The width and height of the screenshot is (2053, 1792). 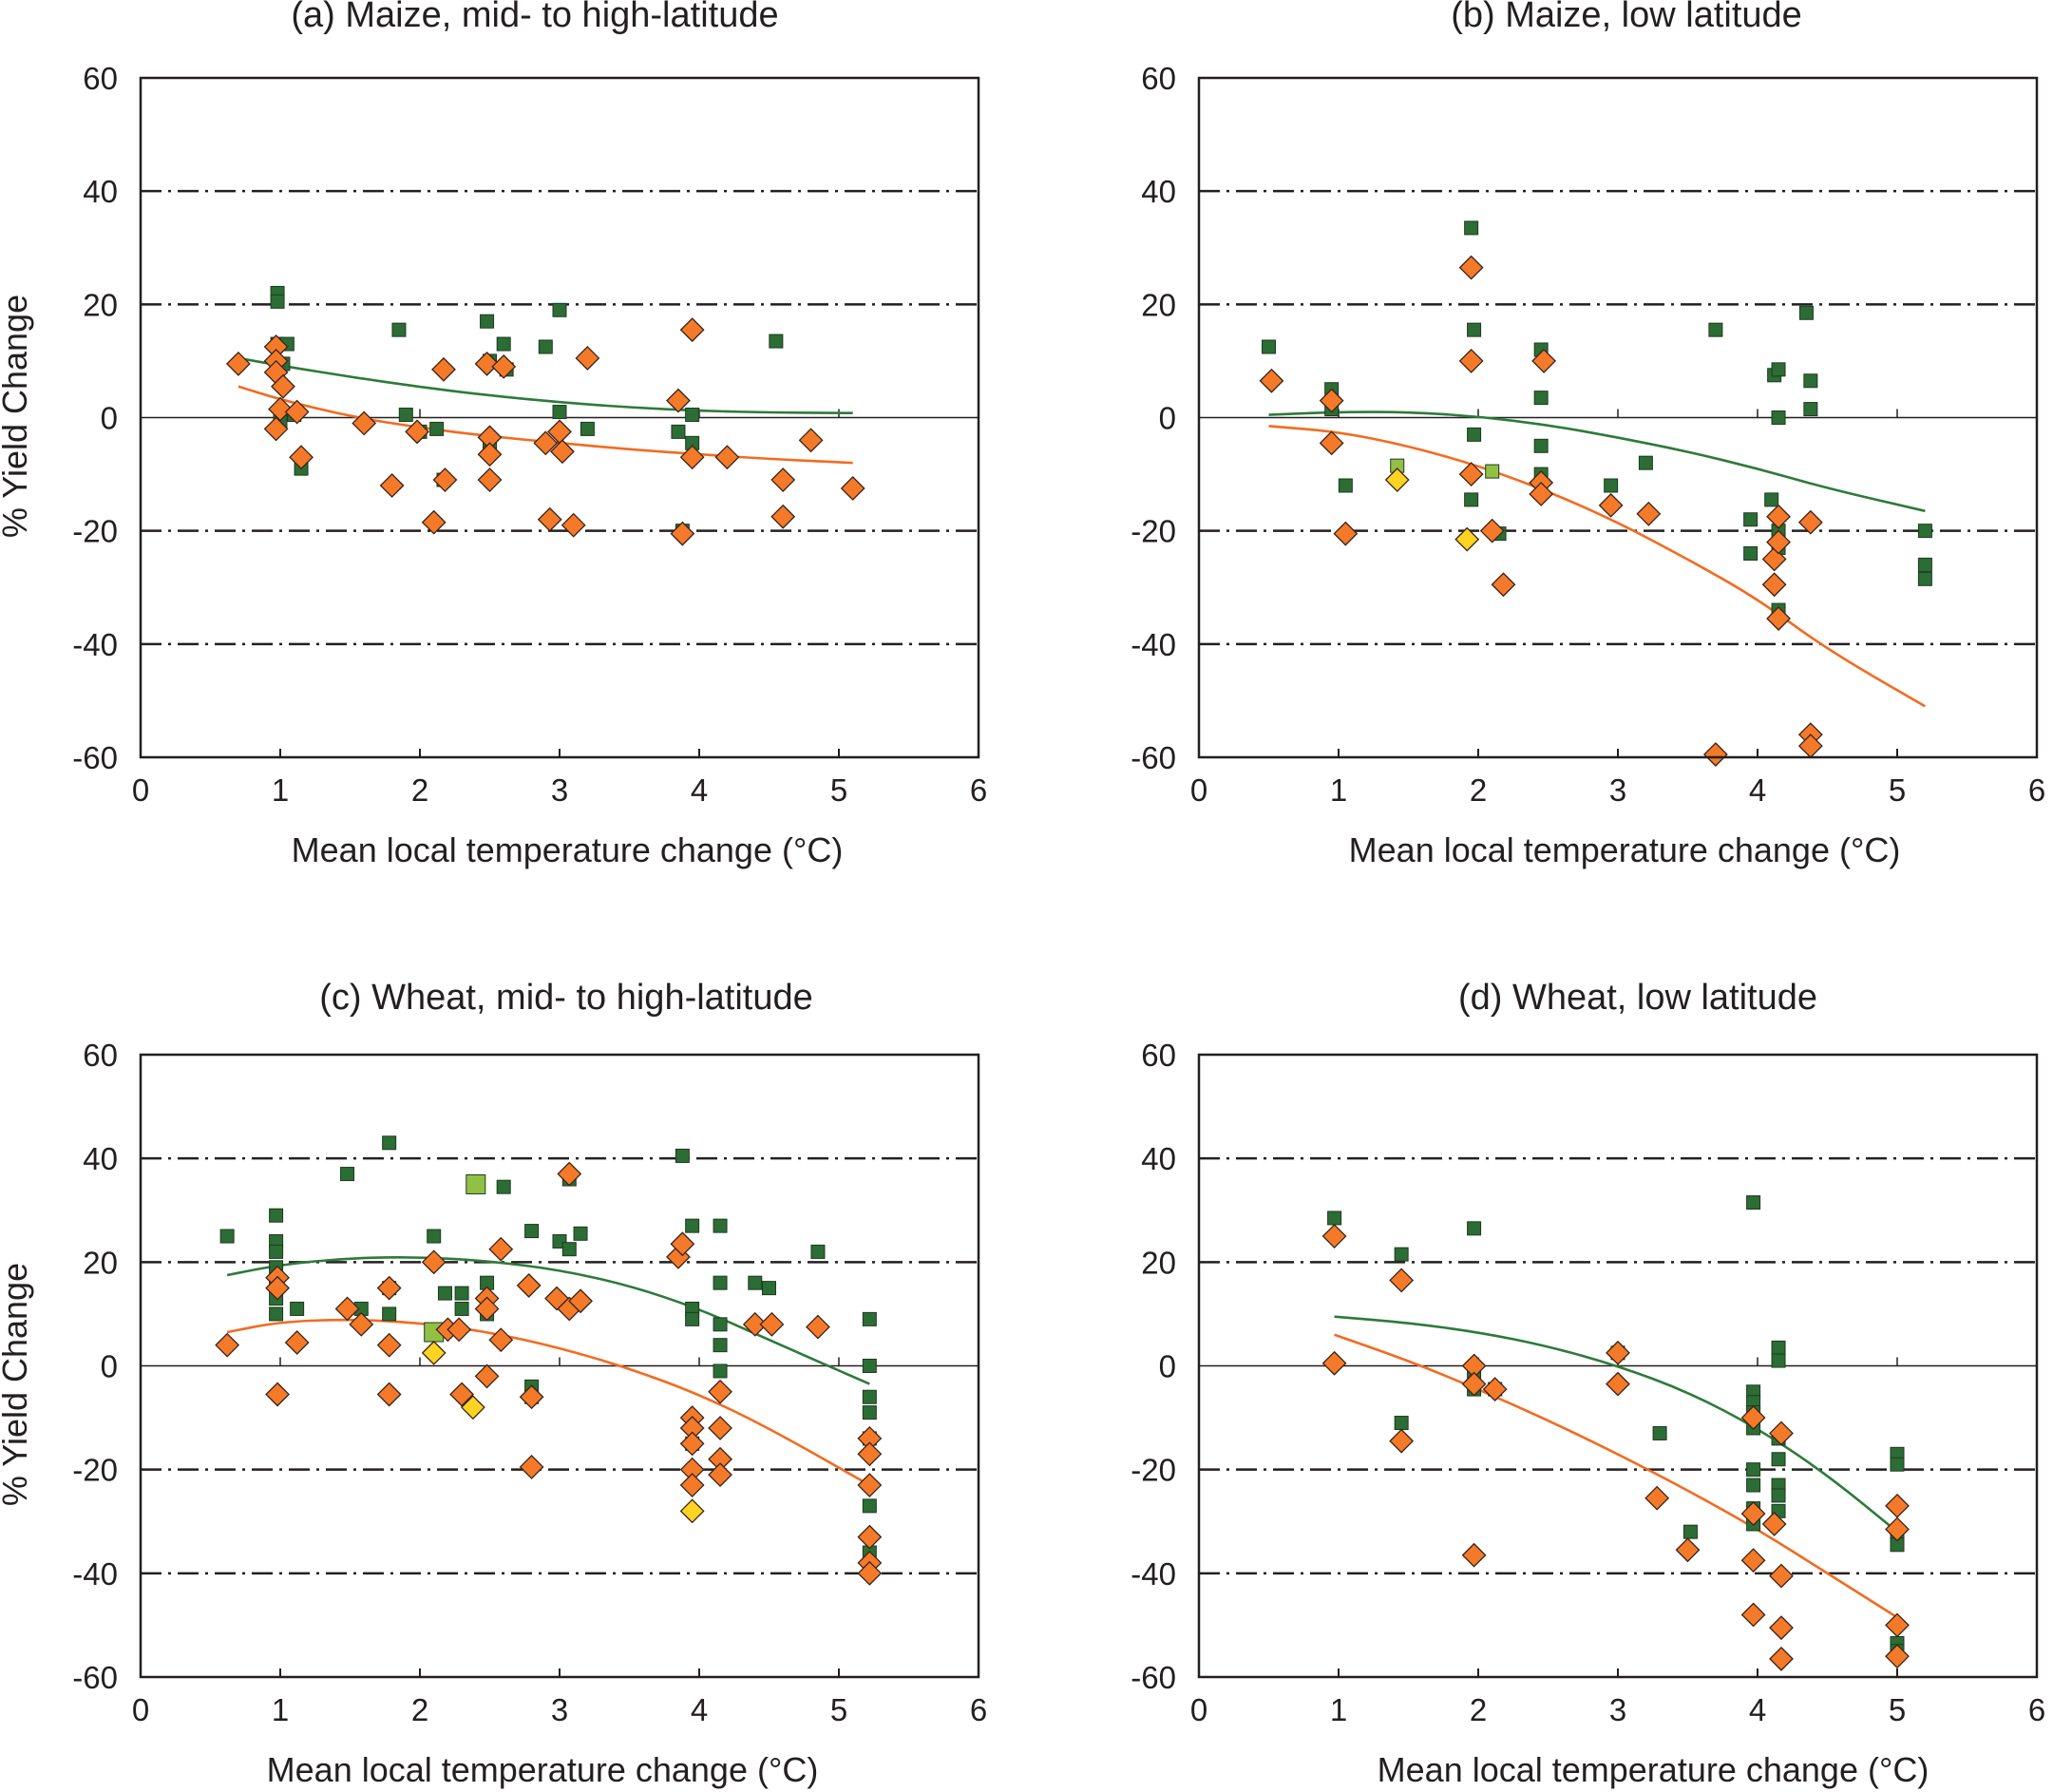 What do you see at coordinates (100, 1262) in the screenshot?
I see `panel-c-ytick-label: 20` at bounding box center [100, 1262].